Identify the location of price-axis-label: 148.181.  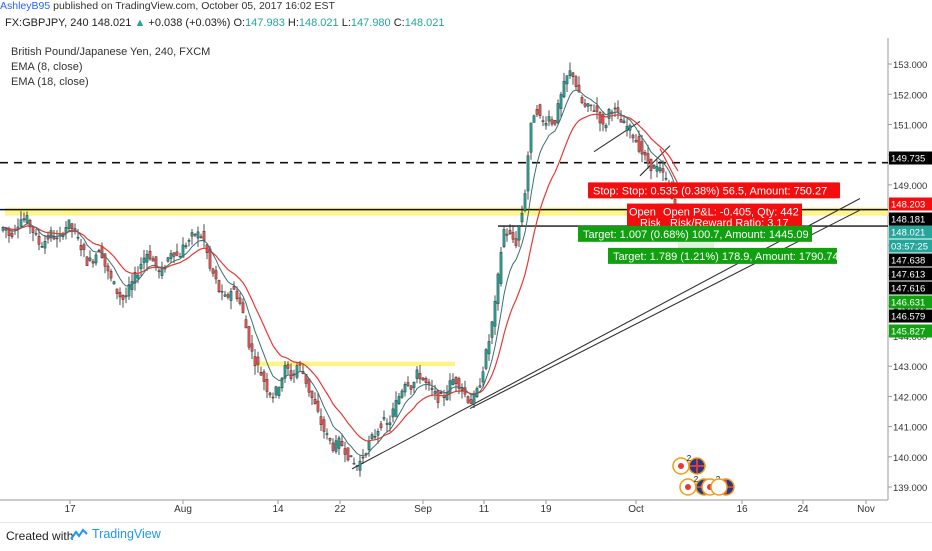
(910, 219).